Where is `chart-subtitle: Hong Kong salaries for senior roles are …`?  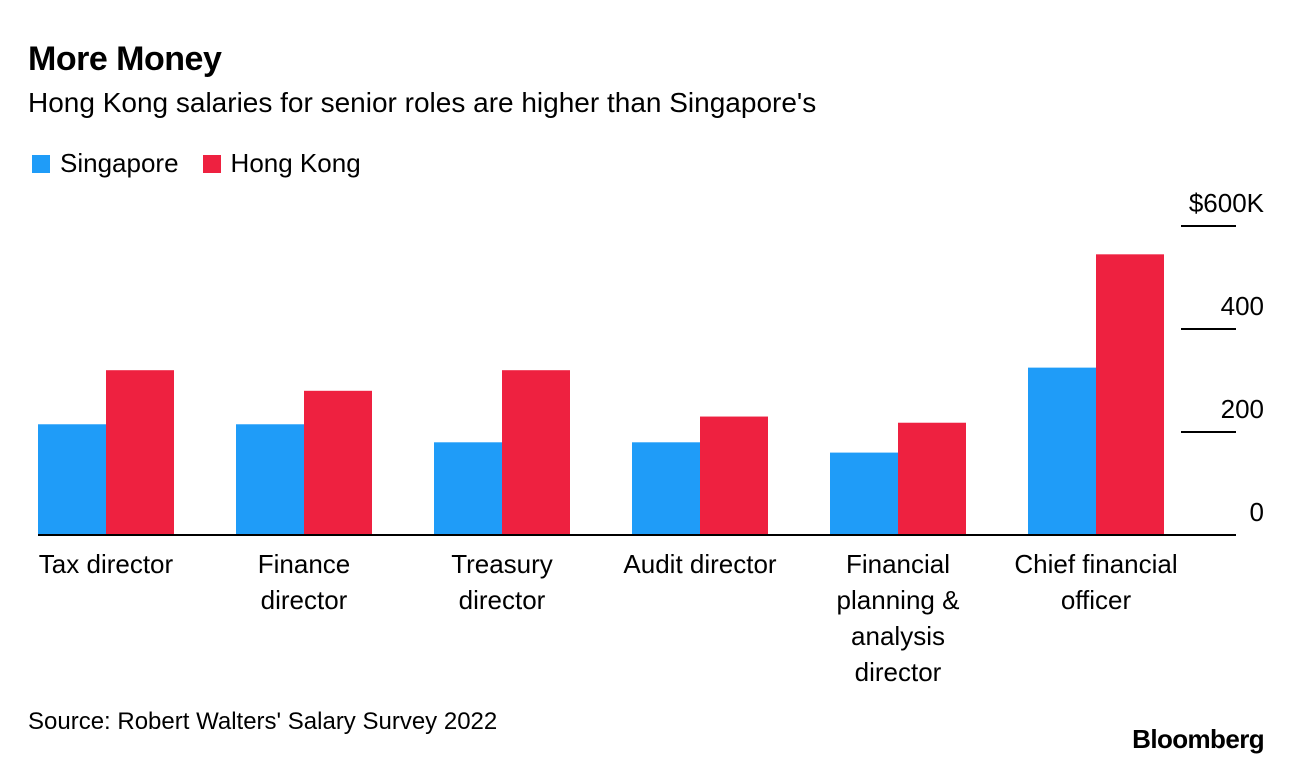
chart-subtitle: Hong Kong salaries for senior roles are … is located at coordinates (422, 102).